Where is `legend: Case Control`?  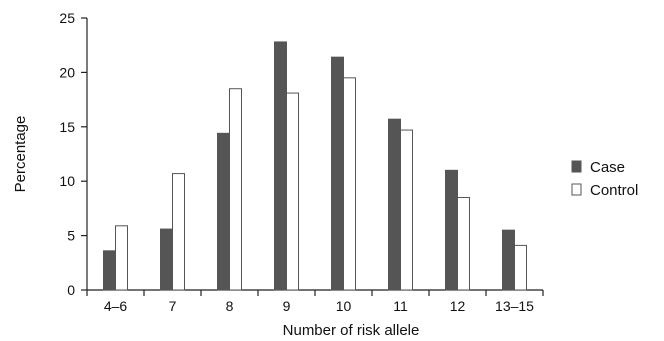 legend: Case Control is located at coordinates (604, 179).